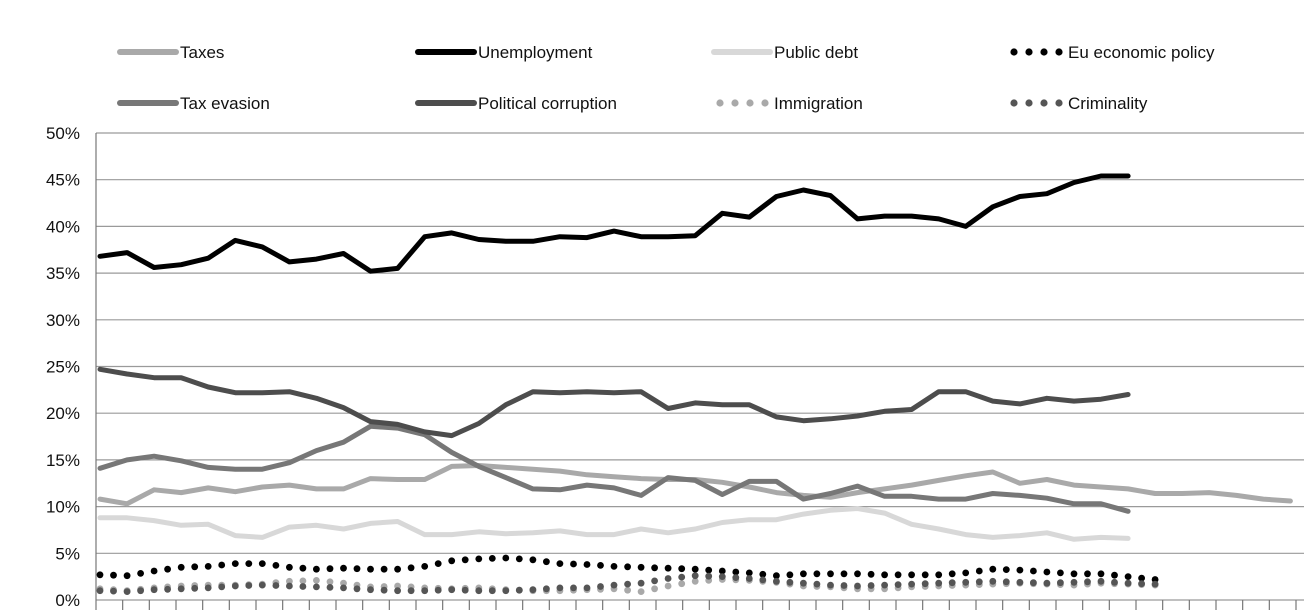 The height and width of the screenshot is (616, 1304). I want to click on series-public-debt, so click(614, 524).